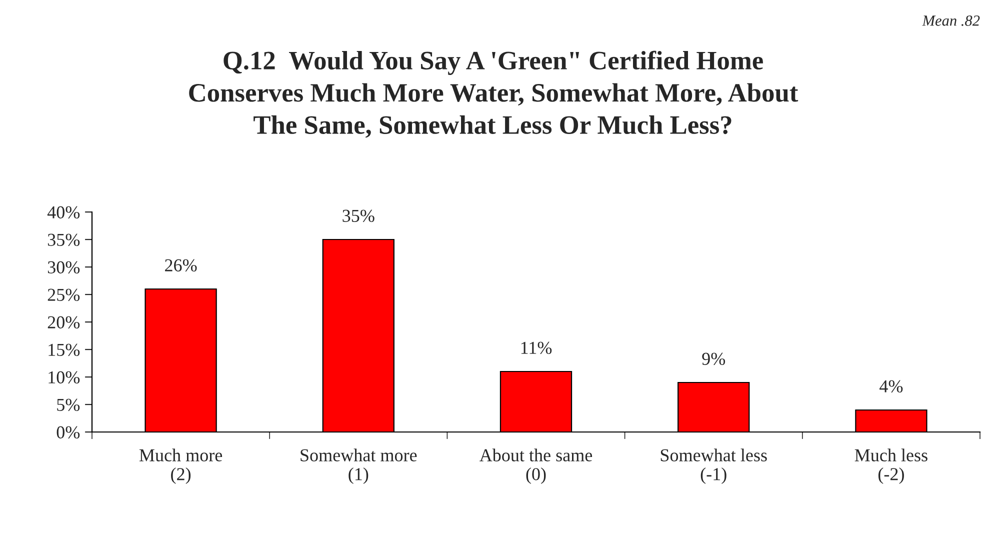  Describe the element at coordinates (64, 240) in the screenshot. I see `y-tick-label: 35%` at that location.